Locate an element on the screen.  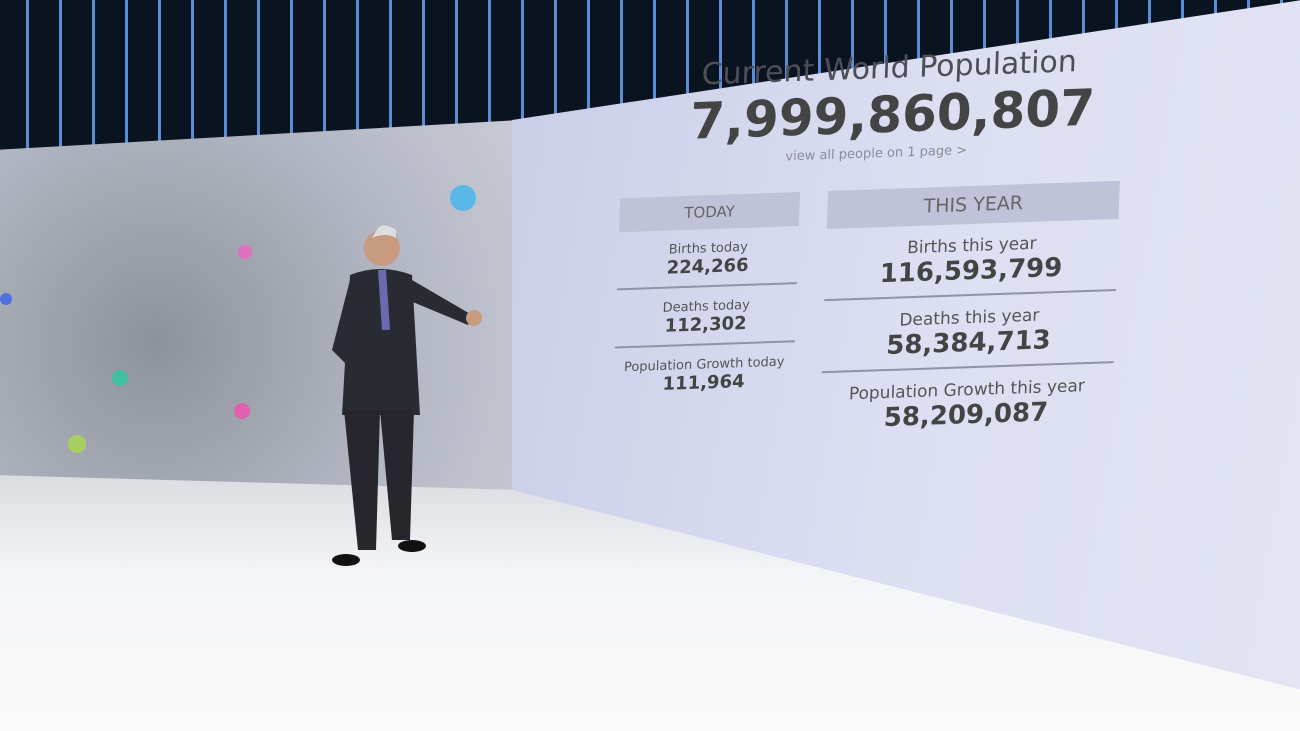
births-this-year: Births this year 116,593,799 is located at coordinates (971, 260).